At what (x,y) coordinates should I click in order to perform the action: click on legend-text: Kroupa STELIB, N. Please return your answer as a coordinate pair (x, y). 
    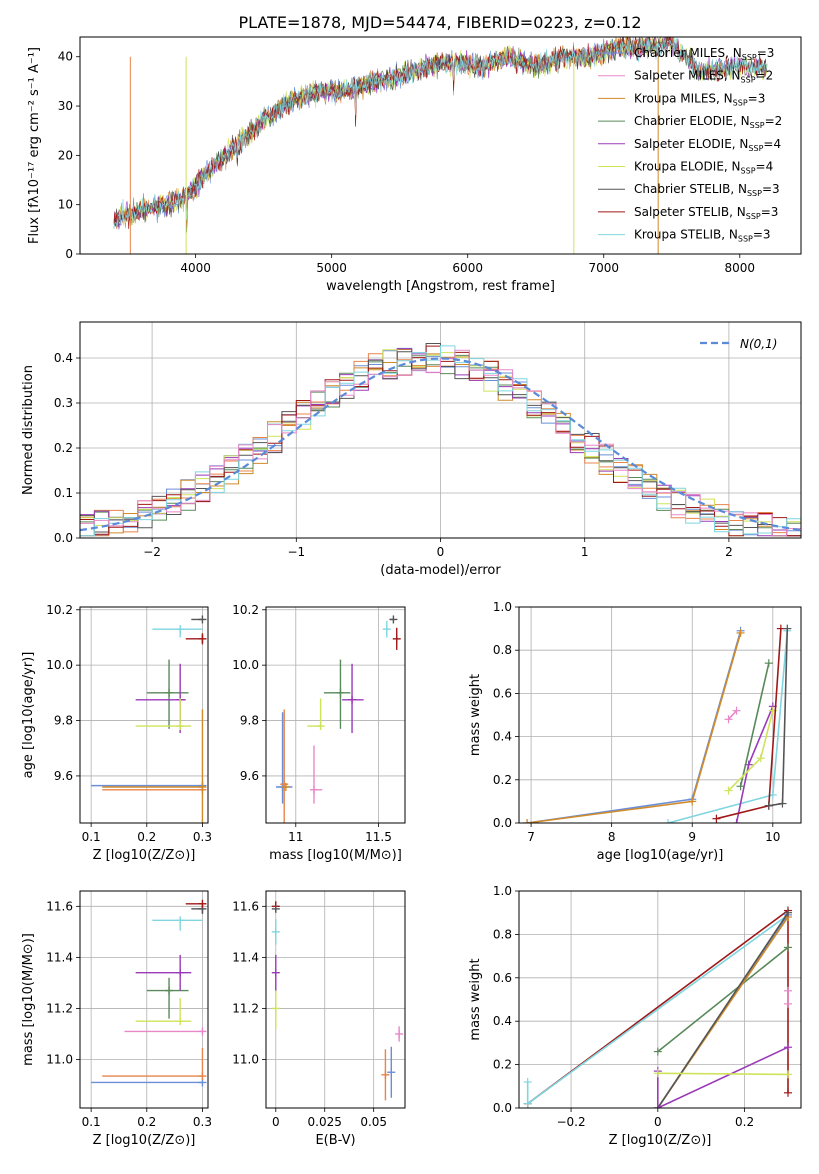
    Looking at the image, I should click on (686, 235).